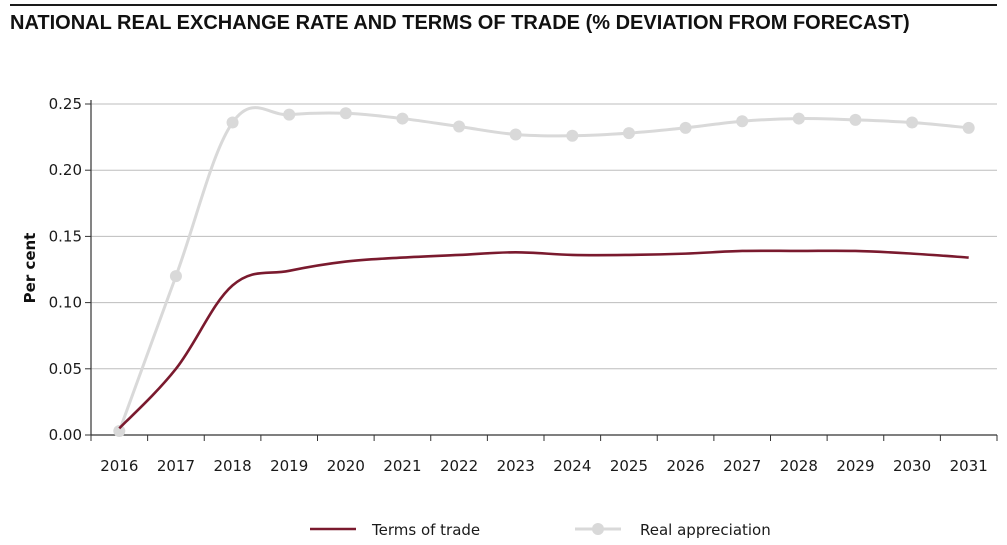  Describe the element at coordinates (402, 118) in the screenshot. I see `point-real-appreciation-2021` at that location.